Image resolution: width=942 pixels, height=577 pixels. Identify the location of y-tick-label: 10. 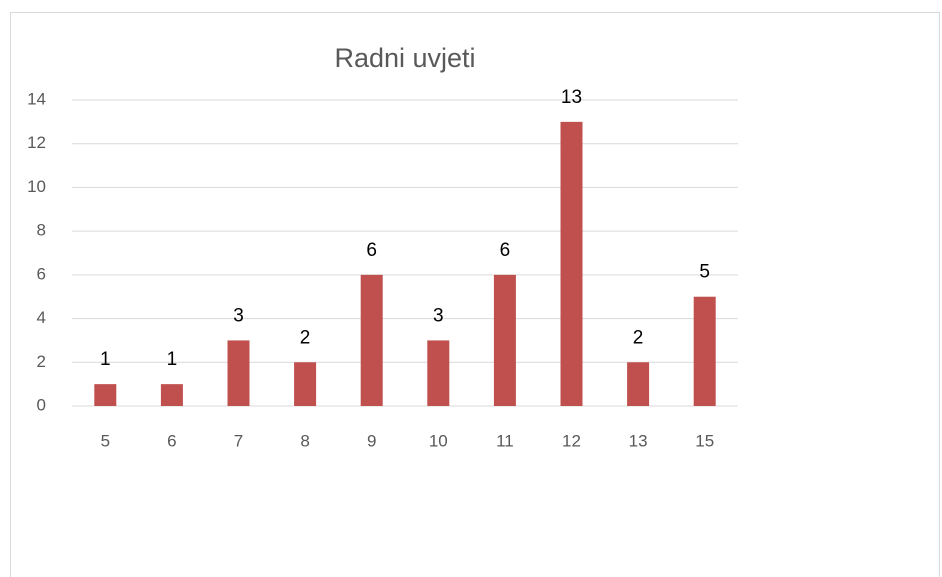
(36, 186).